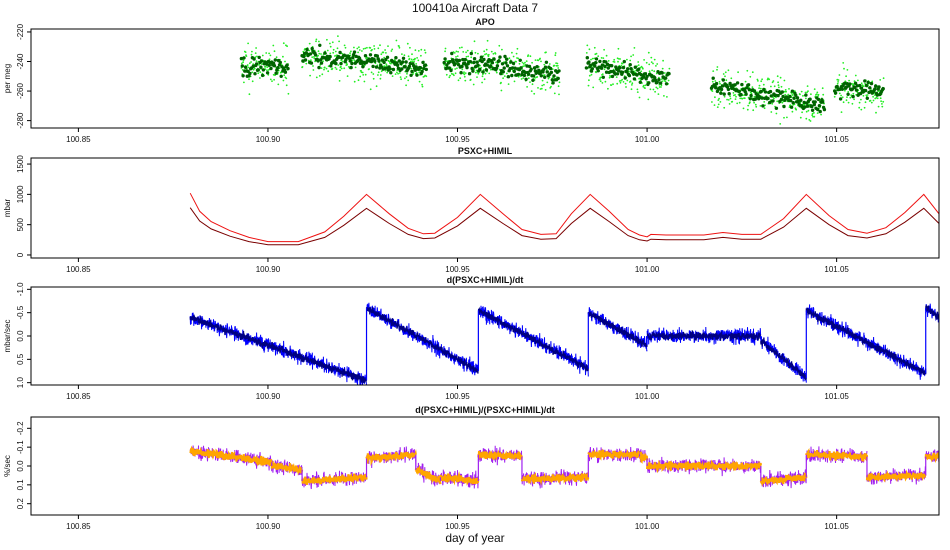  I want to click on panel-title: PSXC+HIMIL, so click(485, 151).